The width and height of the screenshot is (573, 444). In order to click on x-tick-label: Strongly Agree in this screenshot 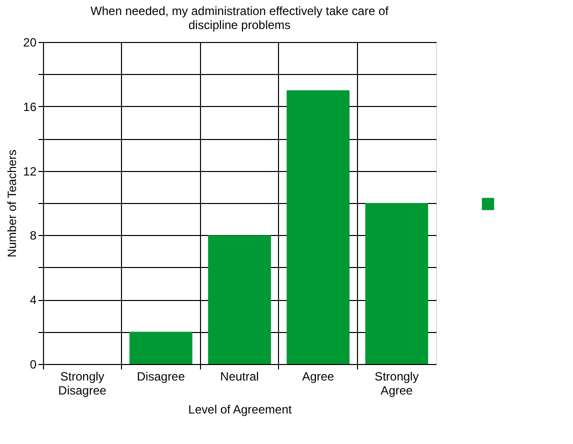, I will do `click(396, 384)`.